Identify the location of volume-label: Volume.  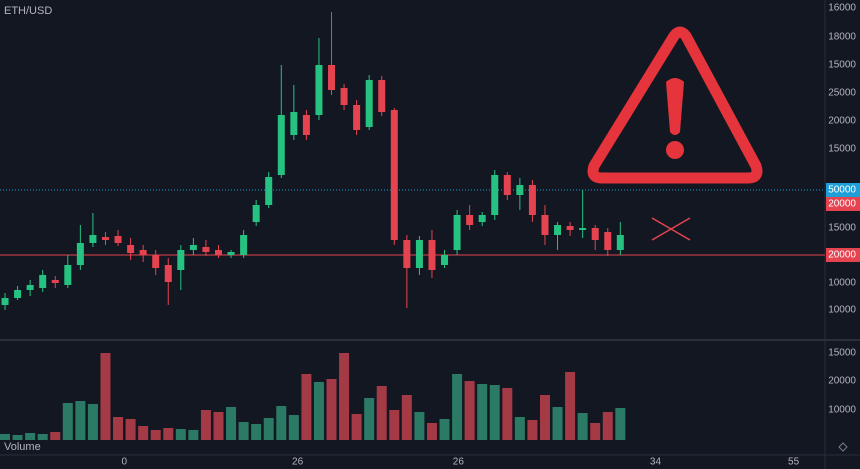
(22, 447).